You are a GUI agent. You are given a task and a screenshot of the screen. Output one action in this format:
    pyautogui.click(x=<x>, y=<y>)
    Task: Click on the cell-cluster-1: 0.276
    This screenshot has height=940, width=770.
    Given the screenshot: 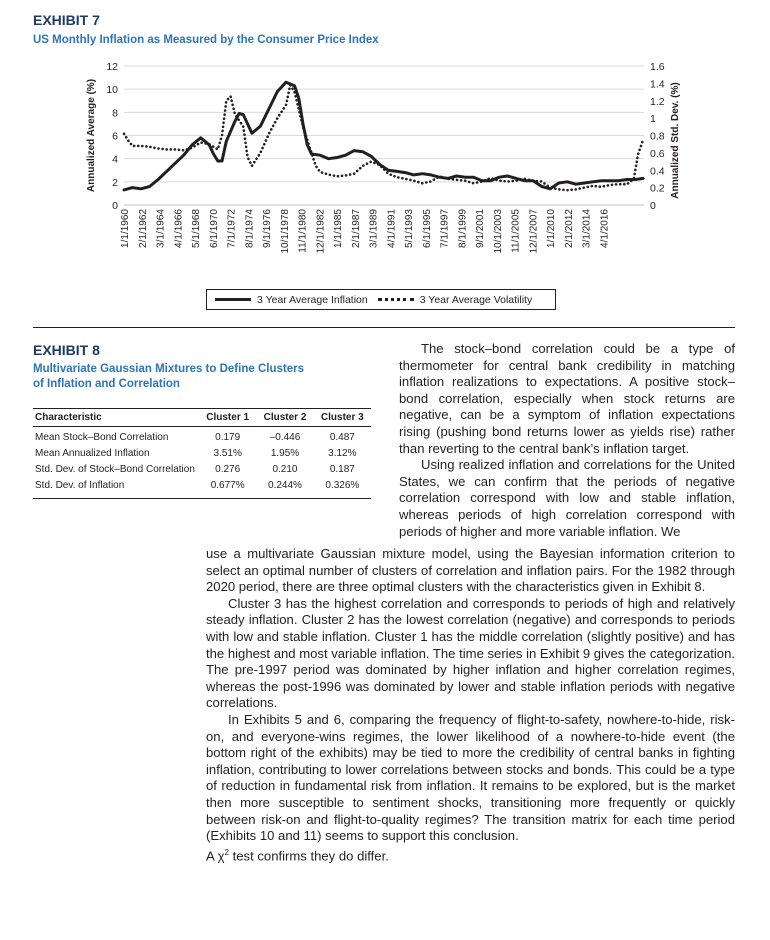 What is the action you would take?
    pyautogui.click(x=228, y=469)
    